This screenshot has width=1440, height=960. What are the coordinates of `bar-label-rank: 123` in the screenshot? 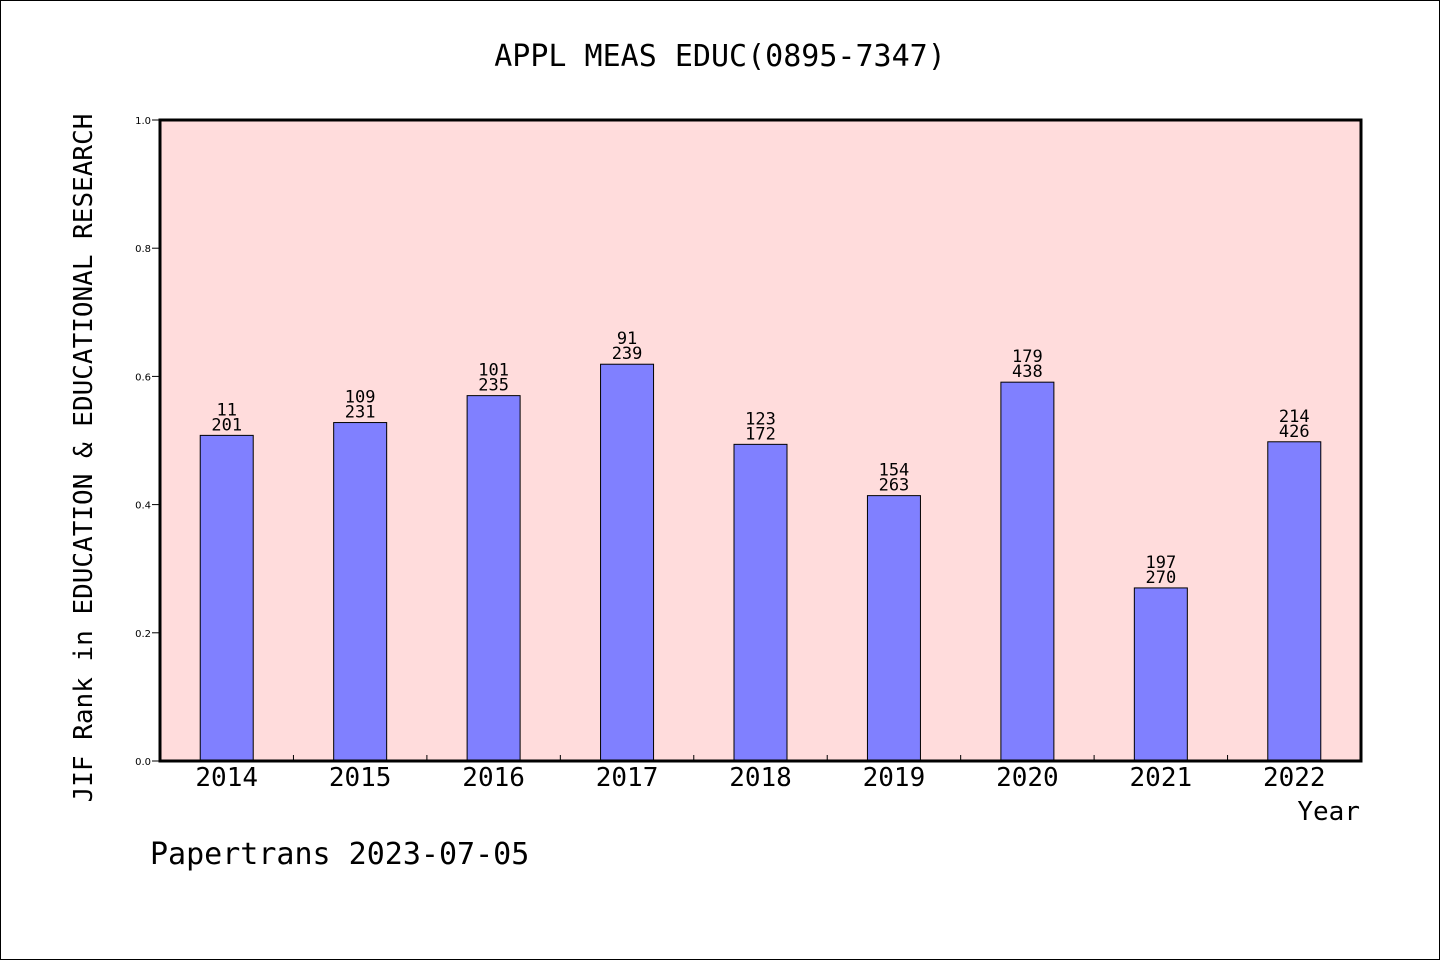 It's located at (760, 419).